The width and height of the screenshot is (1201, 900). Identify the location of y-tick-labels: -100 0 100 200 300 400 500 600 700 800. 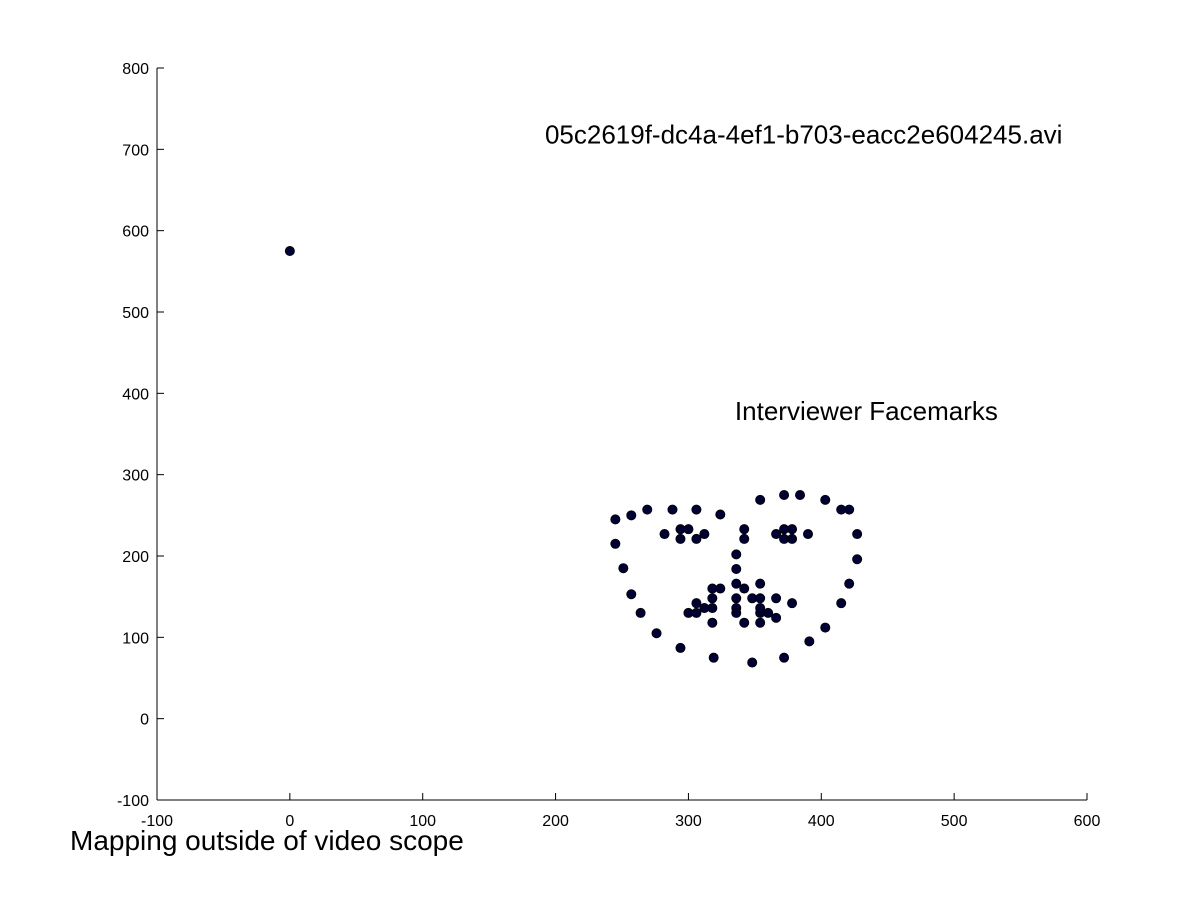
(133, 435).